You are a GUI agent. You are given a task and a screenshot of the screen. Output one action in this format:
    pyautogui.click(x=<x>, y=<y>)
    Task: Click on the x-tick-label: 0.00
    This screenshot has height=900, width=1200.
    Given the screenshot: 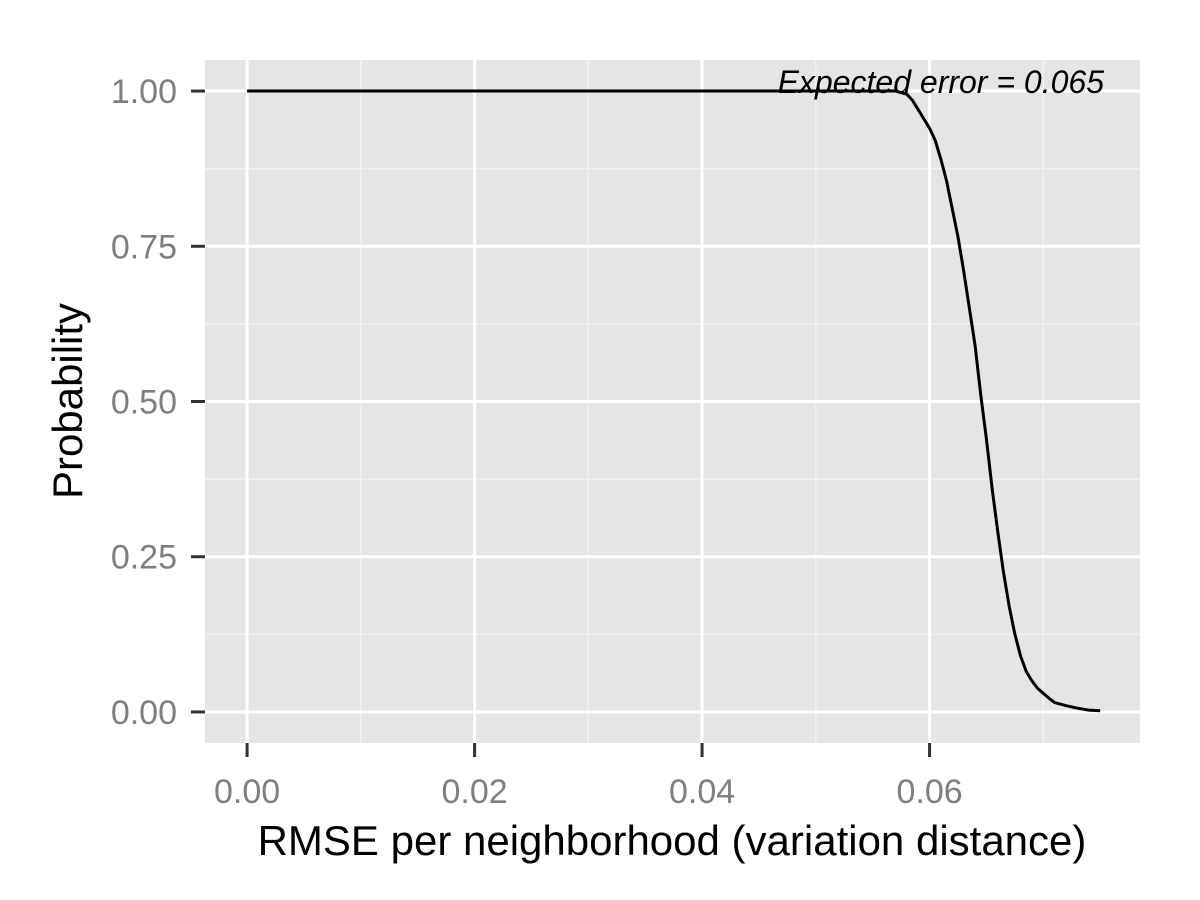 What is the action you would take?
    pyautogui.click(x=247, y=792)
    